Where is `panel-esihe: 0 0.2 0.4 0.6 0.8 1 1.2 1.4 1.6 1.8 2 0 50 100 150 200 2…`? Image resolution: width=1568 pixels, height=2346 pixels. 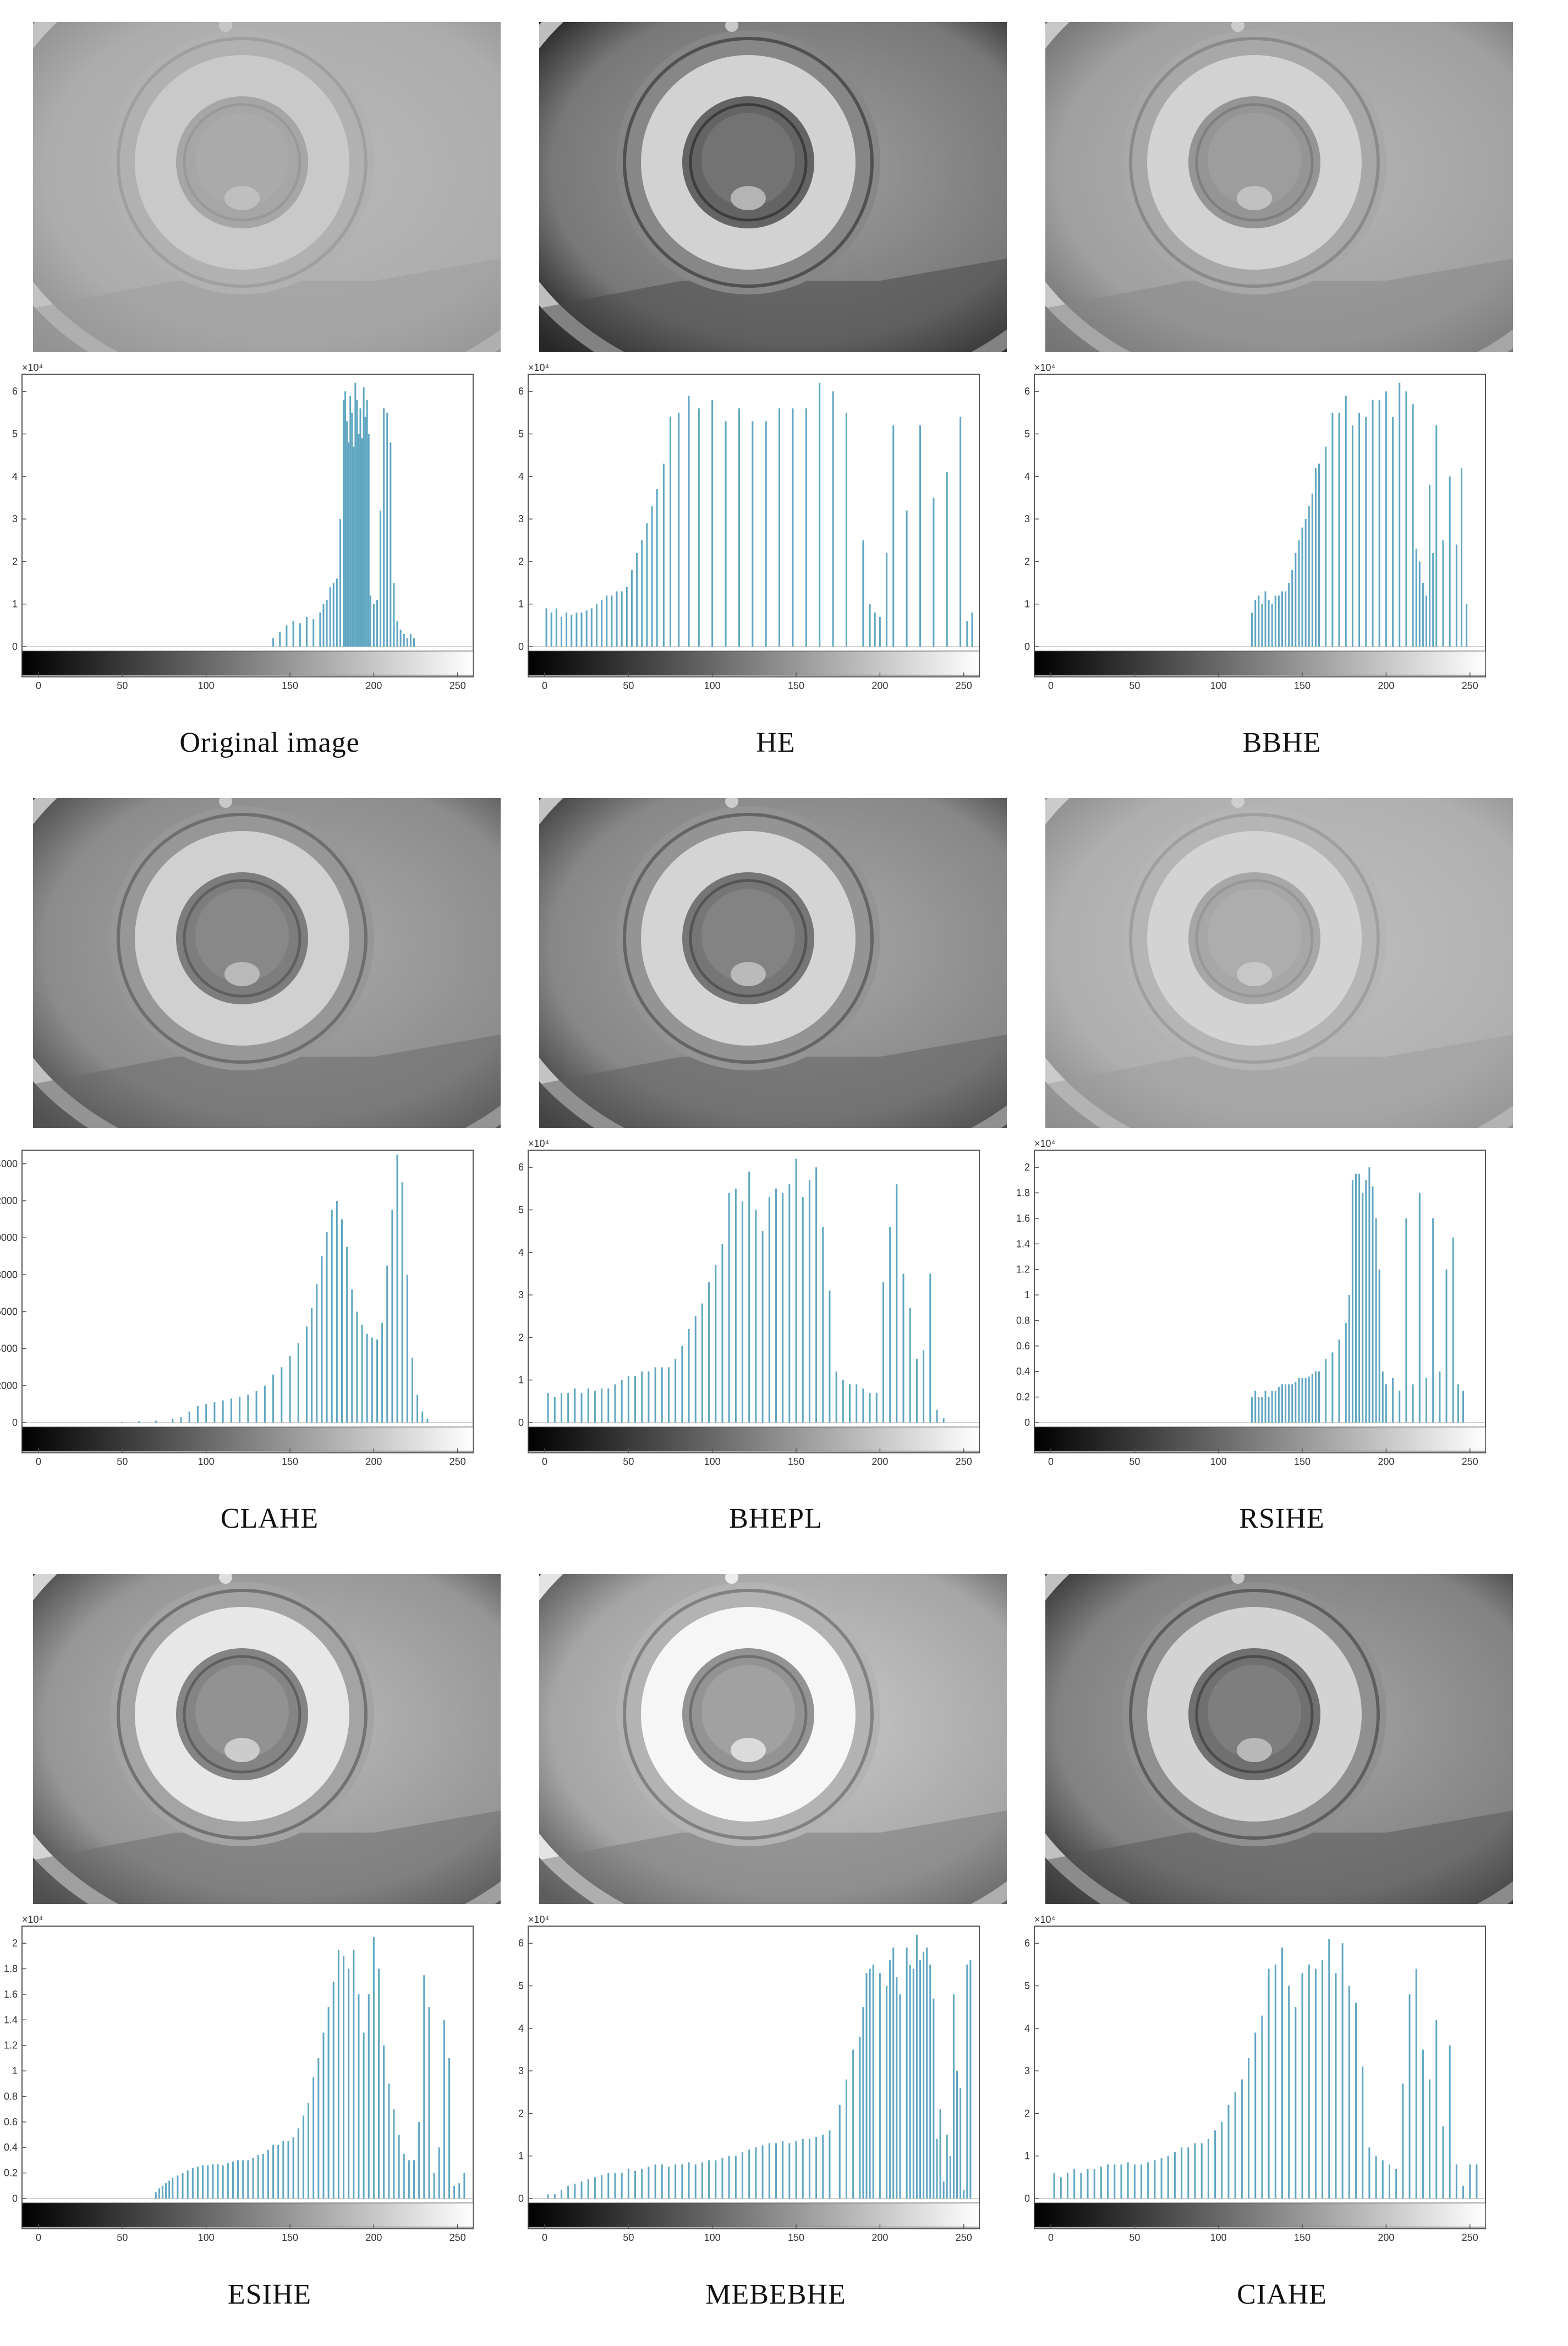 panel-esihe: 0 0.2 0.4 0.6 0.8 1 1.2 1.4 1.6 1.8 2 0 50 100 150 200 2… is located at coordinates (250, 1940).